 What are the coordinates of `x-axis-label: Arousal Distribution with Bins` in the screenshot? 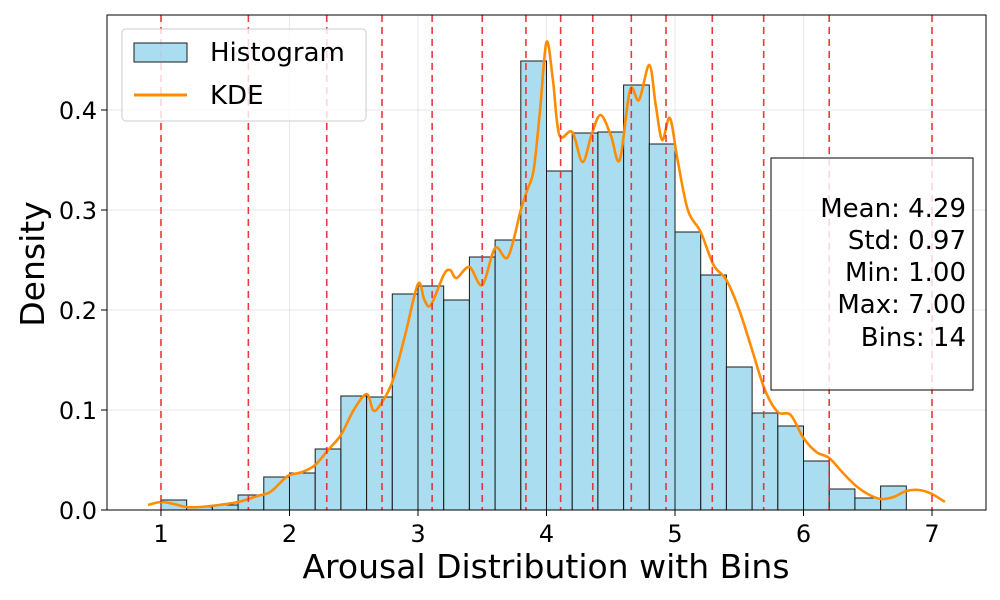 It's located at (545, 566).